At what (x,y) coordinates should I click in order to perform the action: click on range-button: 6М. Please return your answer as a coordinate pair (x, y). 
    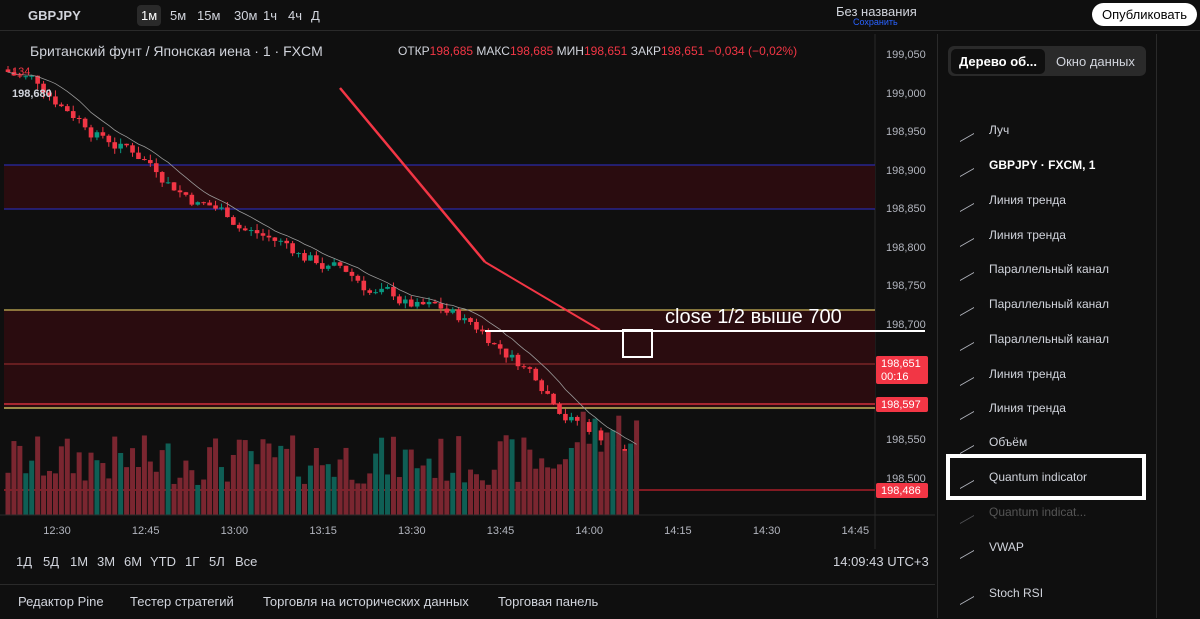
    Looking at the image, I should click on (133, 561).